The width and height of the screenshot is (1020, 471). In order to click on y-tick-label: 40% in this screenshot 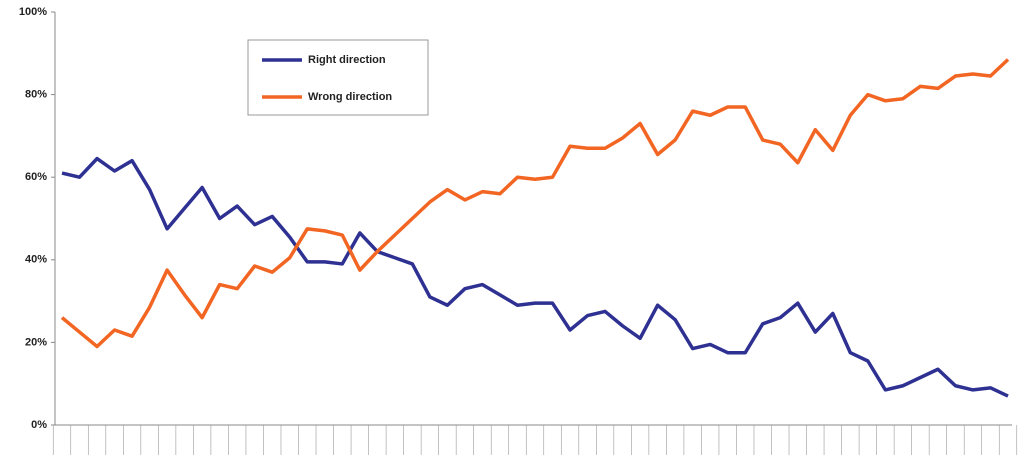, I will do `click(36, 260)`.